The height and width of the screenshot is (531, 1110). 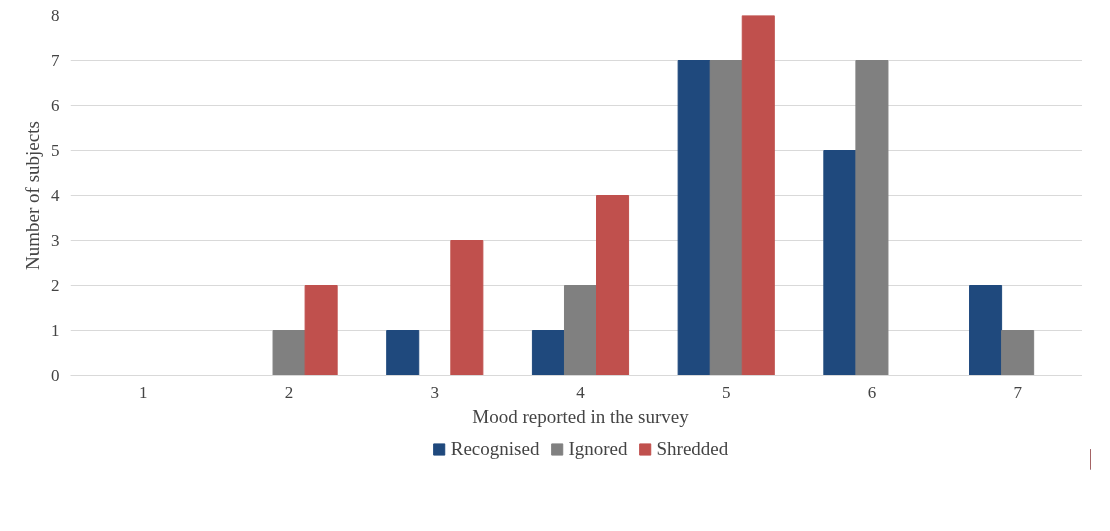 I want to click on x-tick-label: 2, so click(x=289, y=392).